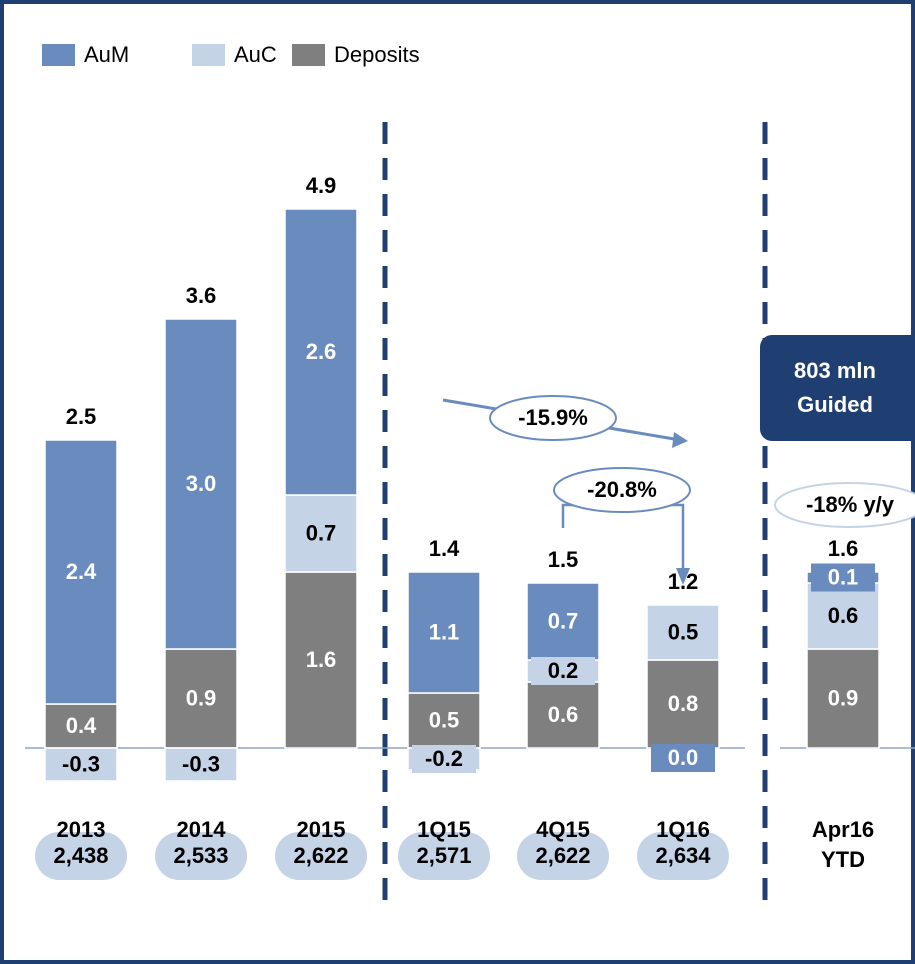 The image size is (915, 964). What do you see at coordinates (623, 536) in the screenshot?
I see `arrow` at bounding box center [623, 536].